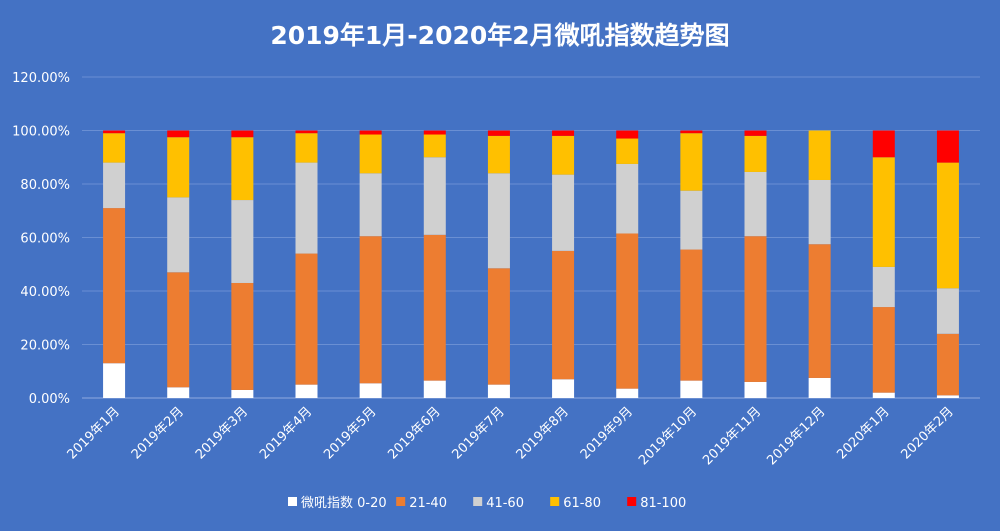 The height and width of the screenshot is (531, 1000). Describe the element at coordinates (45, 346) in the screenshot. I see `y-tick-label: 20.00%` at that location.